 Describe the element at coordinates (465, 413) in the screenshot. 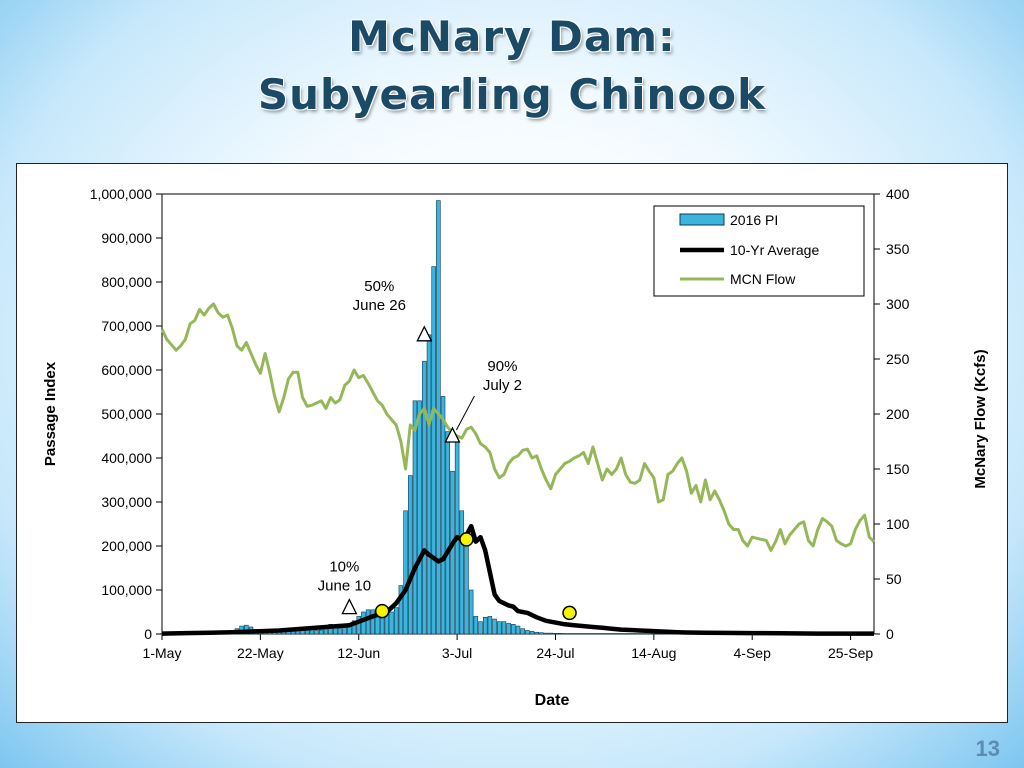

I see `annotation-leader` at that location.